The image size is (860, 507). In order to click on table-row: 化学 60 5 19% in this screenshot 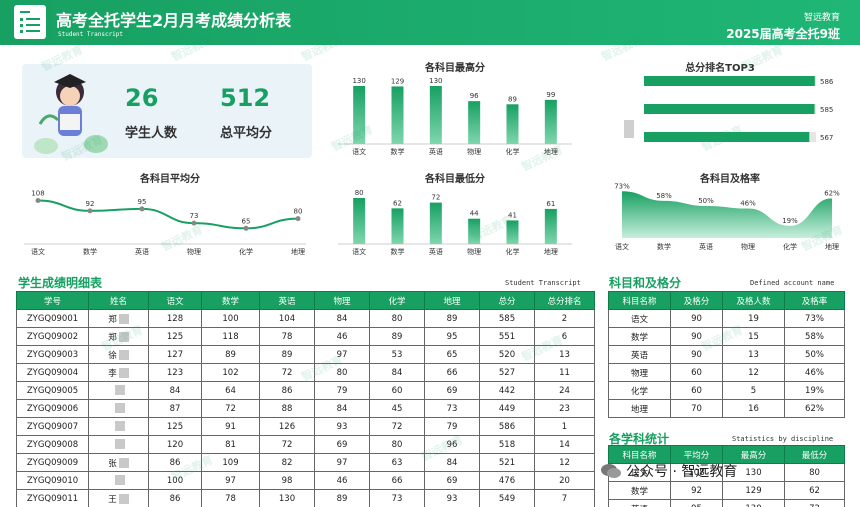, I will do `click(726, 390)`.